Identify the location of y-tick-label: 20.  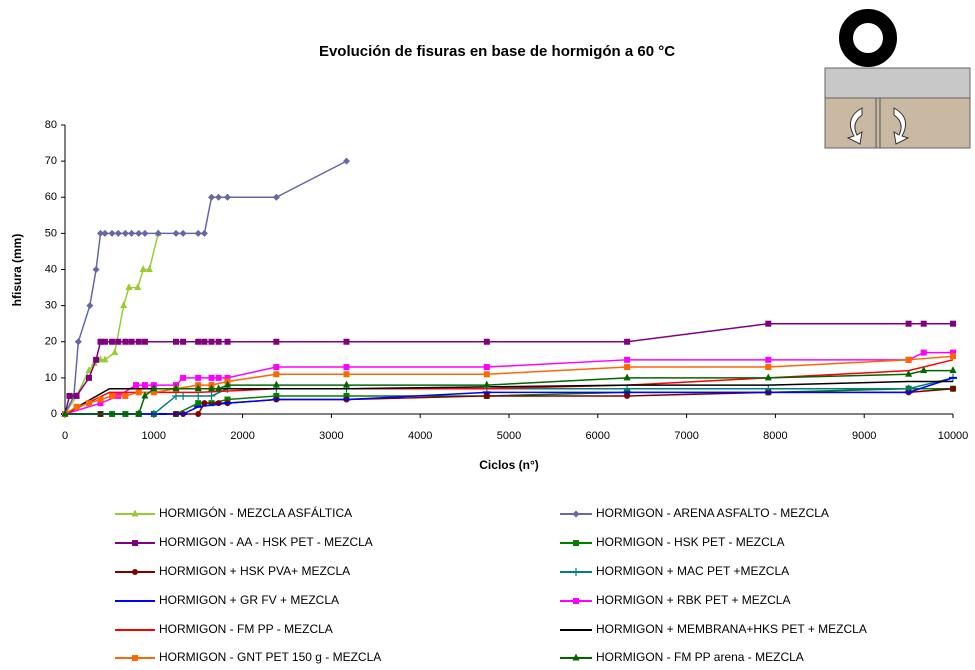
(51, 342).